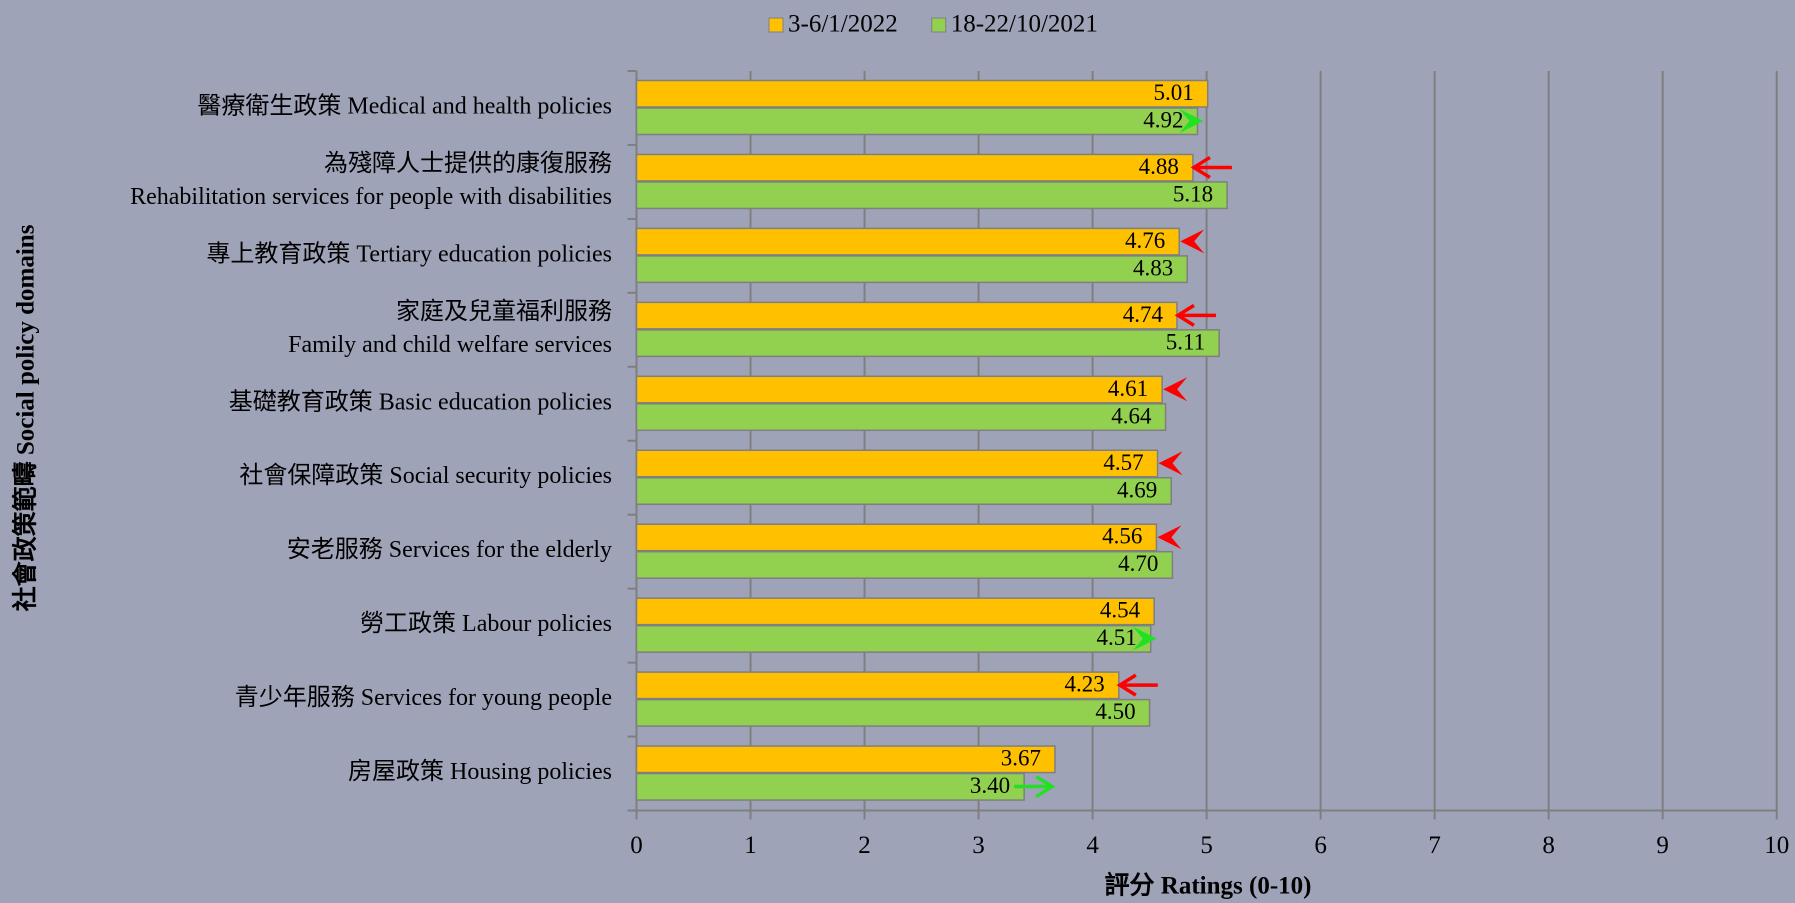 This screenshot has height=903, width=1795. What do you see at coordinates (1085, 684) in the screenshot?
I see `value-label: 4.23` at bounding box center [1085, 684].